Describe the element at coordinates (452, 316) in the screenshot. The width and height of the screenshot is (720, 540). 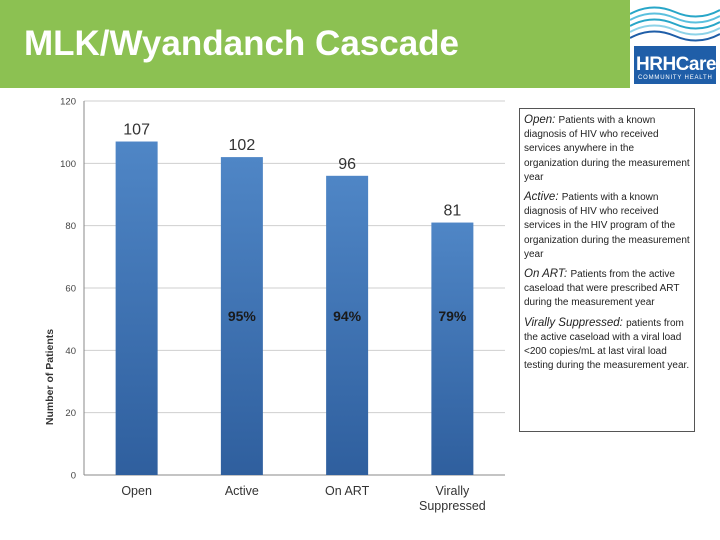
I see `percent-label: 79%` at that location.